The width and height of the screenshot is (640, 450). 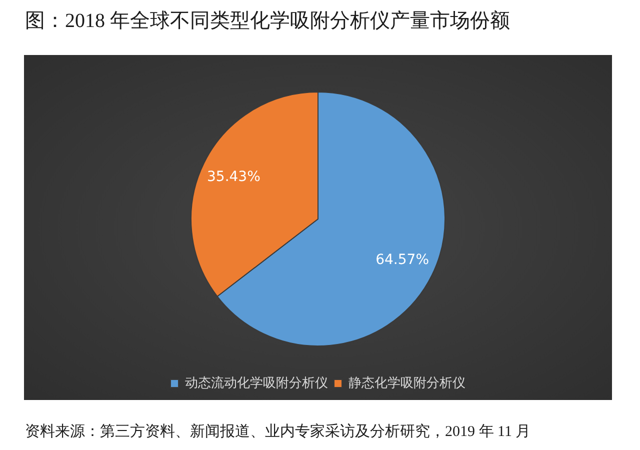 I want to click on data-label: 64.57%, so click(x=402, y=260).